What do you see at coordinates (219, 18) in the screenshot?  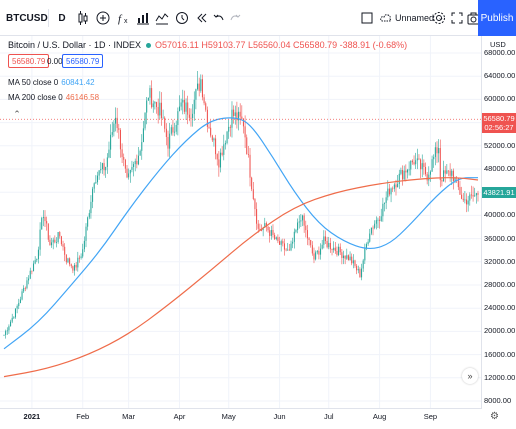 I see `undo-icon` at bounding box center [219, 18].